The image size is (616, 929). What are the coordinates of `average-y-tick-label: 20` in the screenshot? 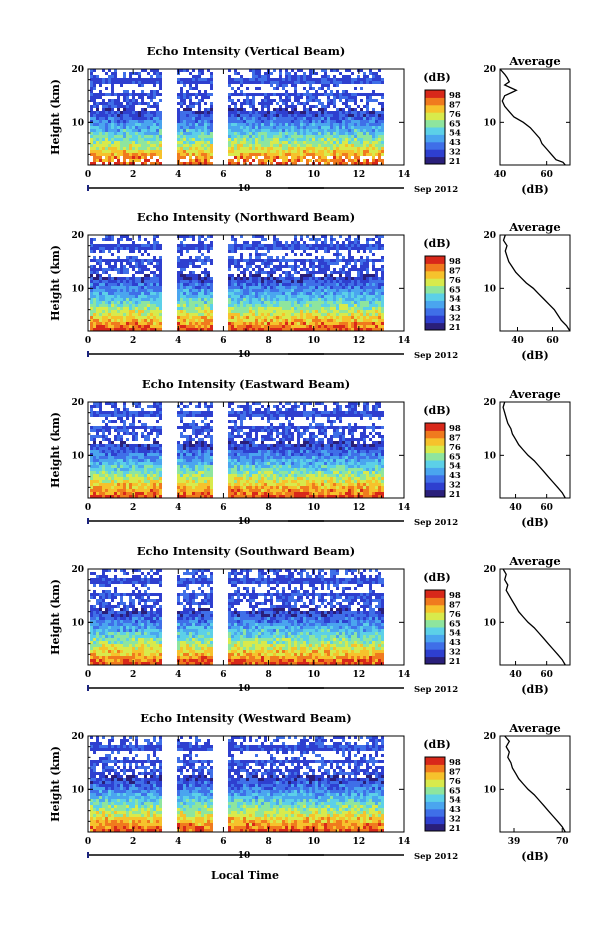 It's located at (489, 70).